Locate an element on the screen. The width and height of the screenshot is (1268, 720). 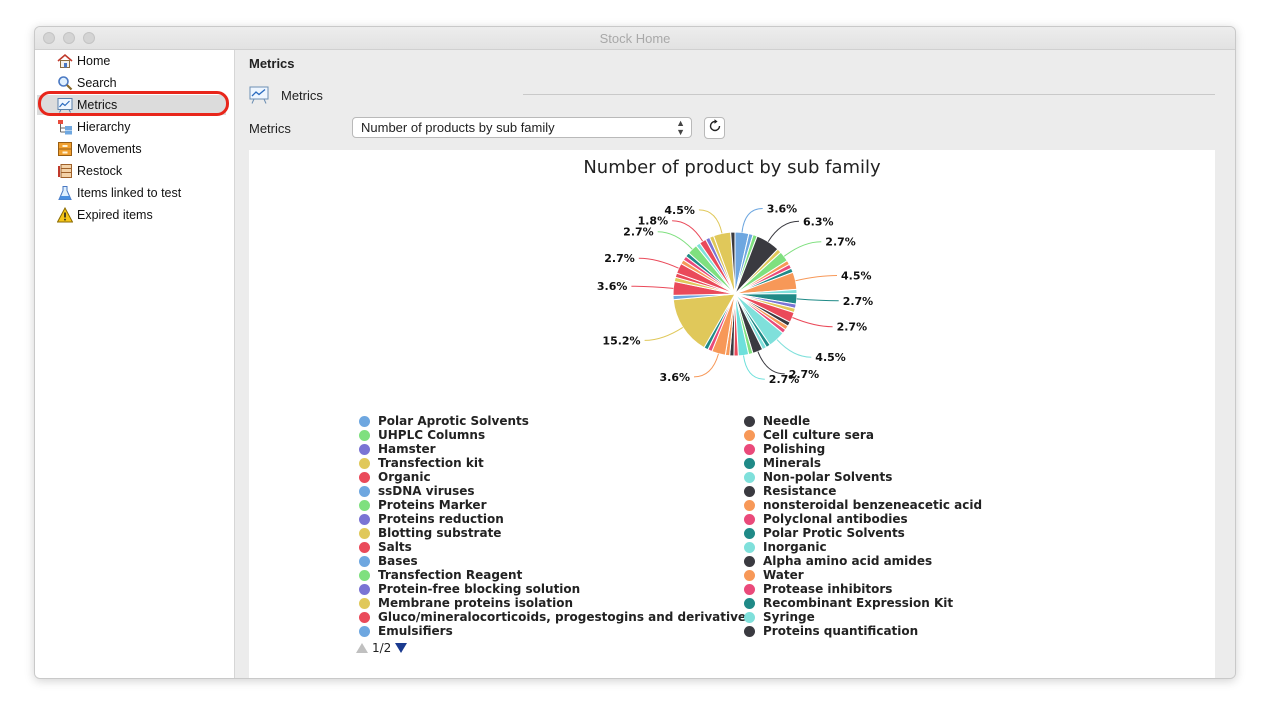
legend-item: Resistance is located at coordinates (863, 491).